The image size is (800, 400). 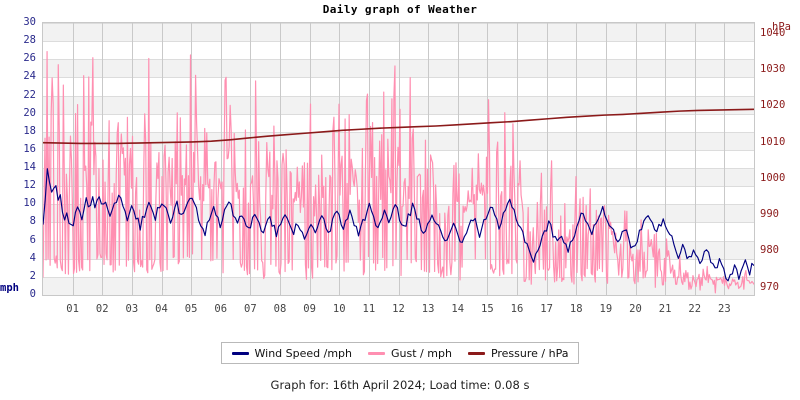 I want to click on x-axis-tick: 08, so click(x=280, y=309).